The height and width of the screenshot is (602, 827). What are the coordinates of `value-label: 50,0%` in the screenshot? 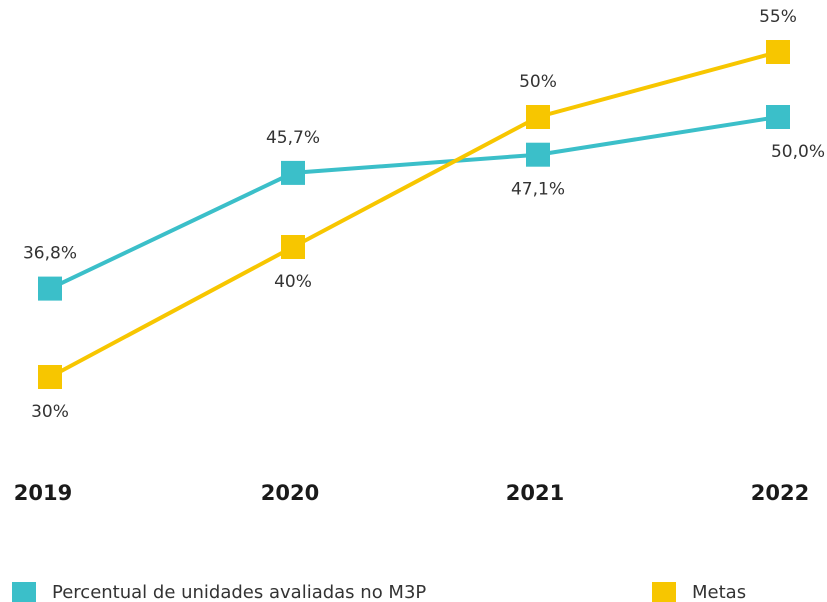 It's located at (798, 152).